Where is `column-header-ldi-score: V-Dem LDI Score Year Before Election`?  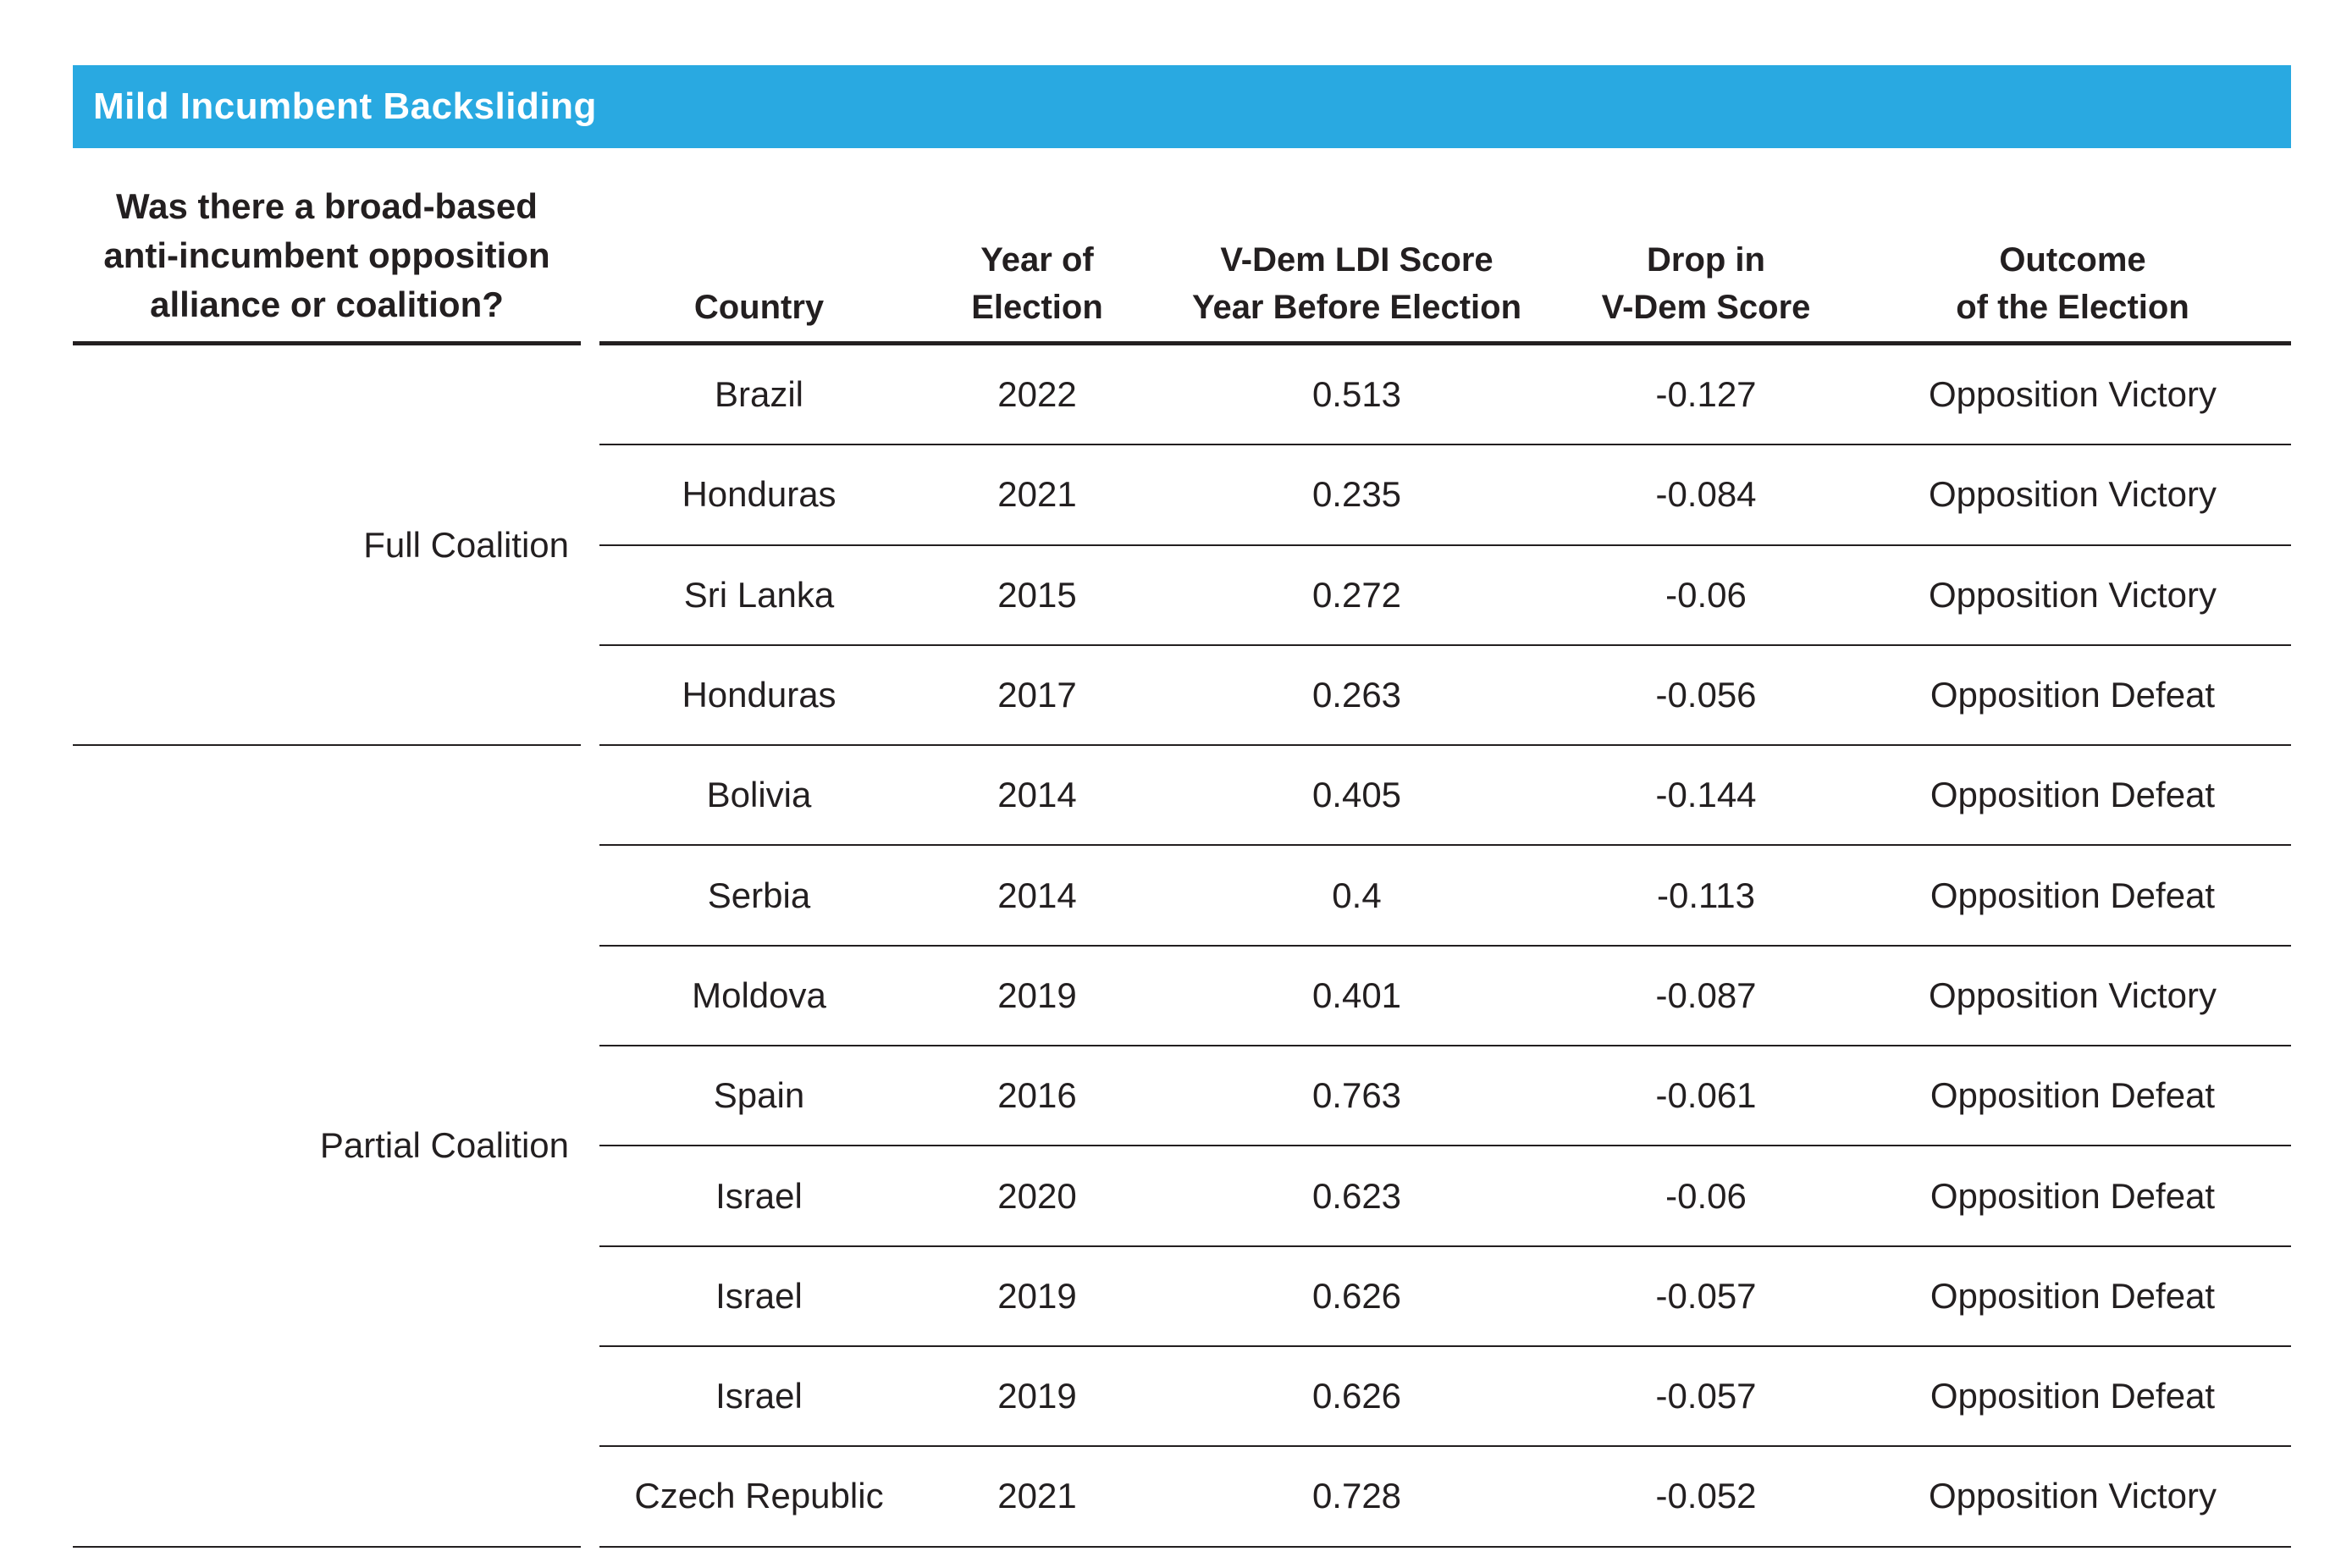
column-header-ldi-score: V-Dem LDI Score Year Before Election is located at coordinates (1357, 283).